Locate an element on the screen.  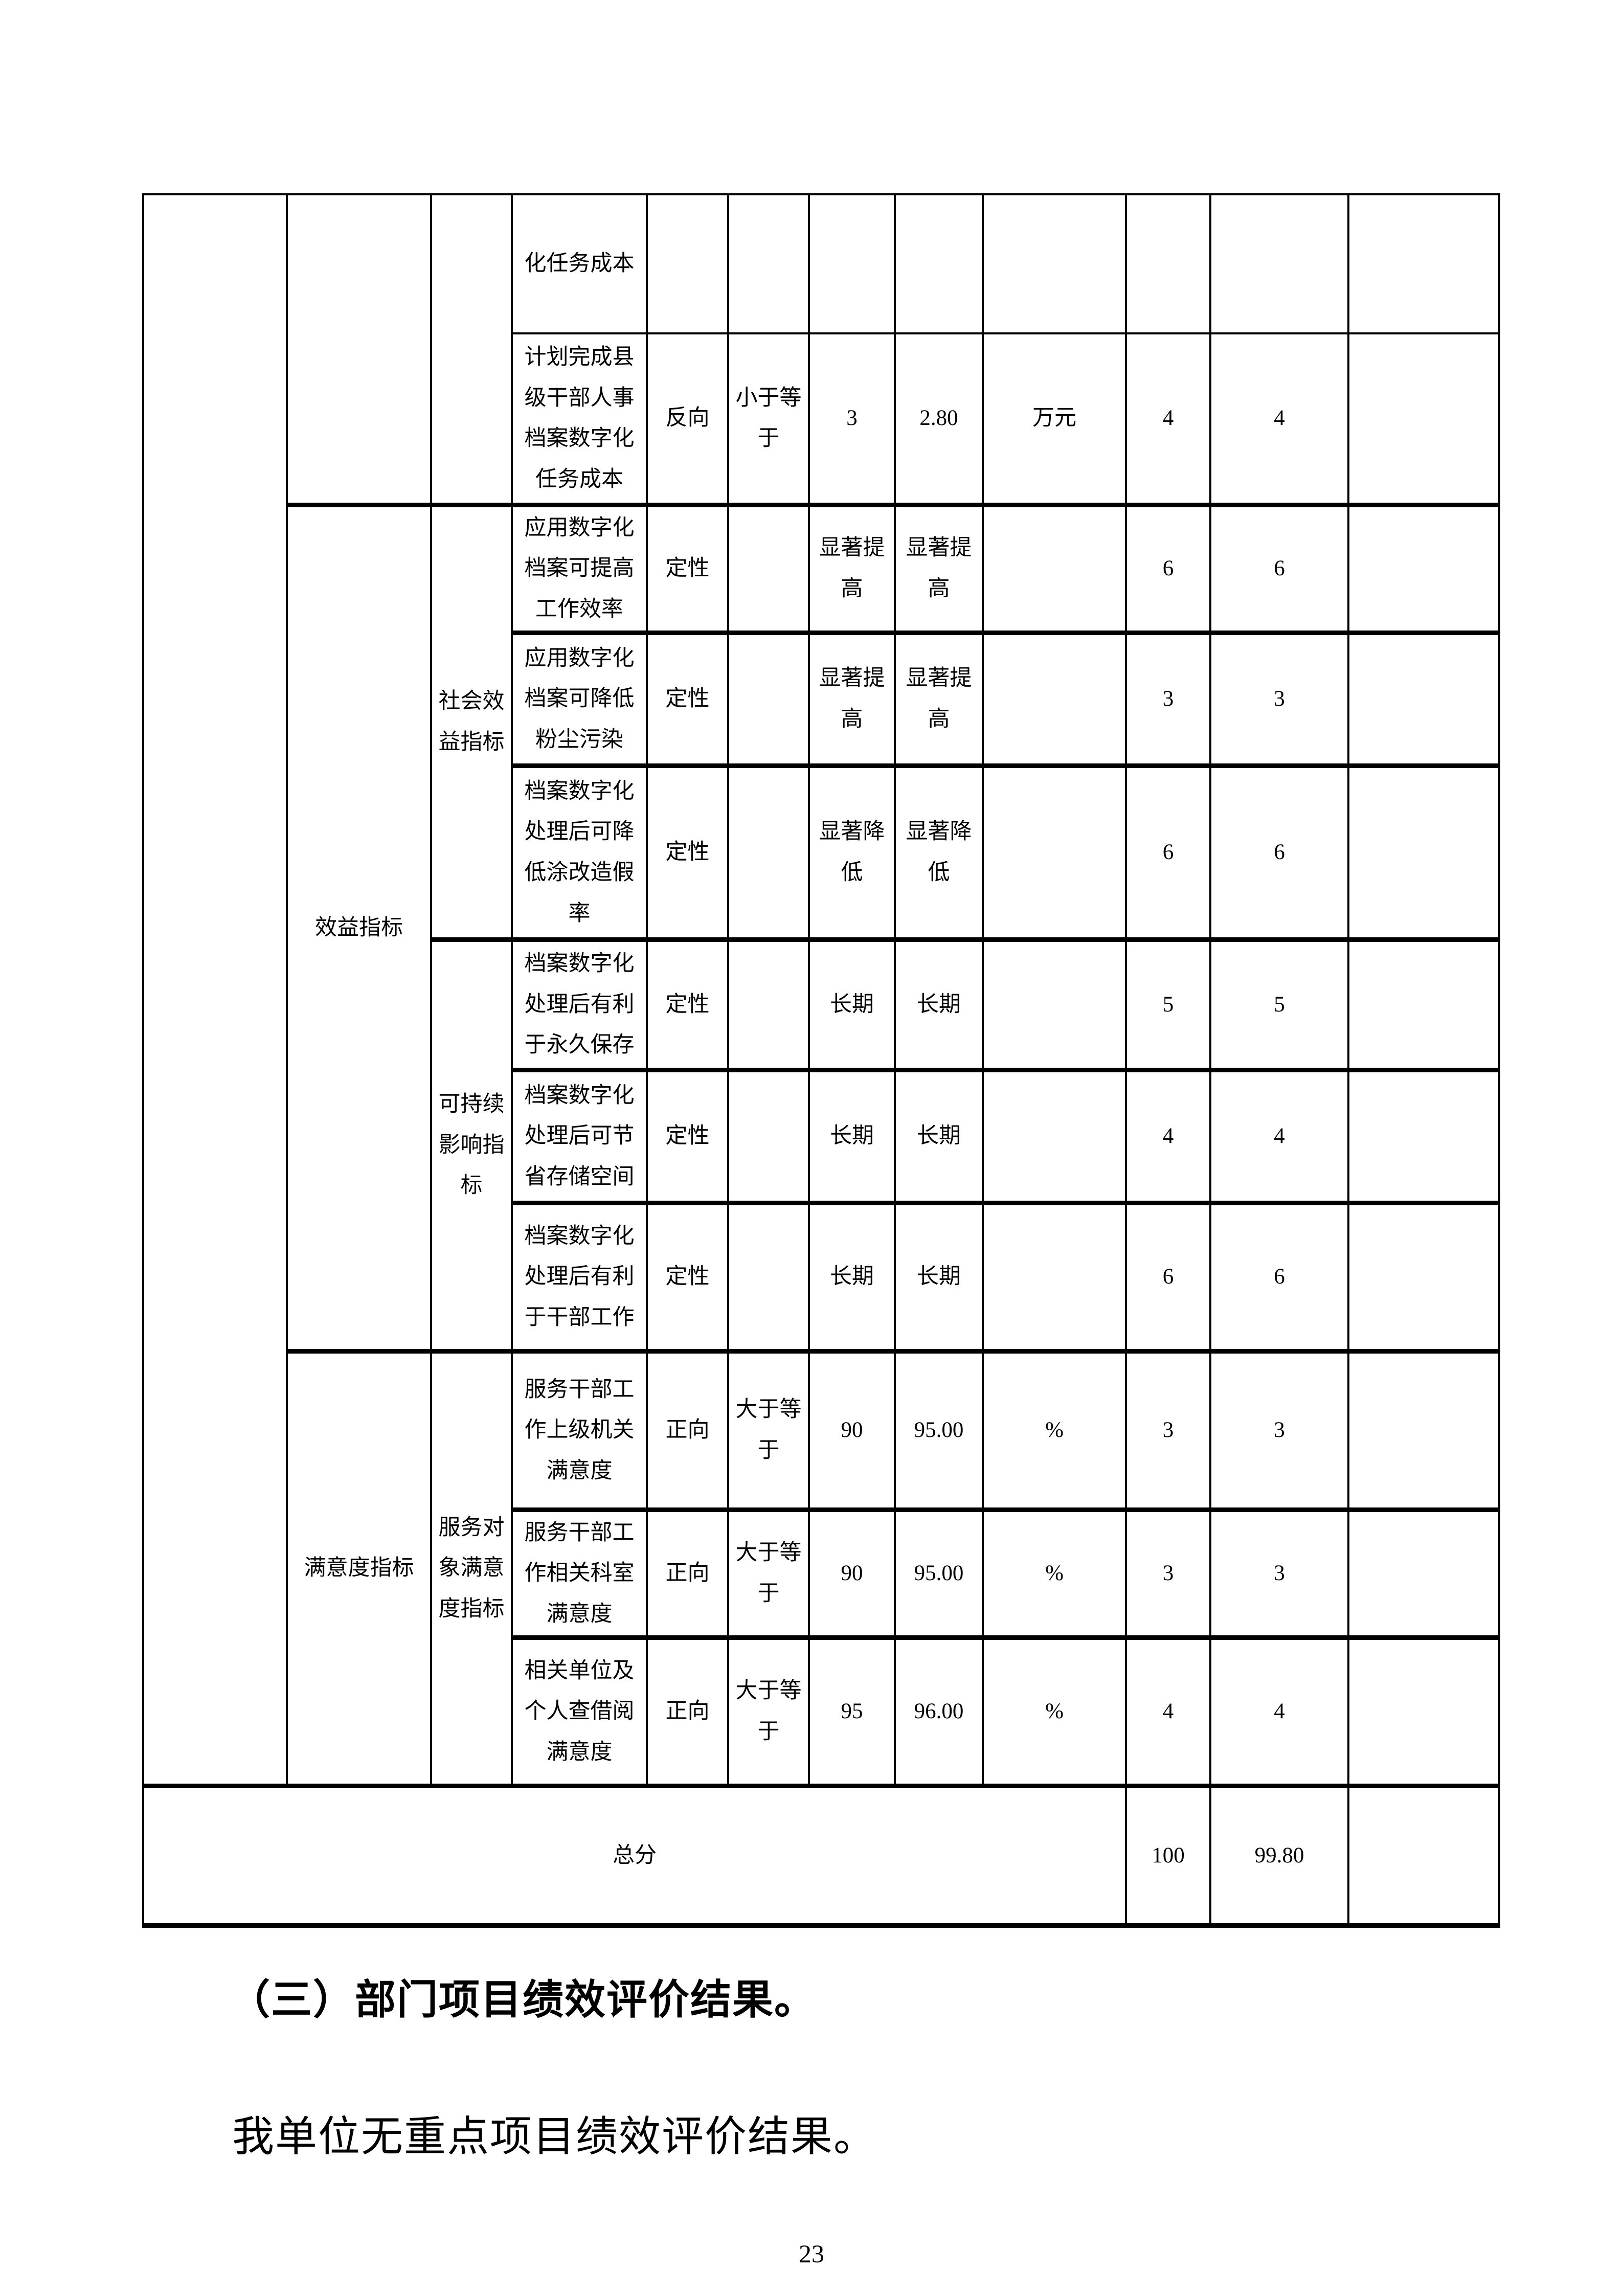
cell-indicator-dept-sat: 服务干部工 作相关科室 满意度 is located at coordinates (579, 1573).